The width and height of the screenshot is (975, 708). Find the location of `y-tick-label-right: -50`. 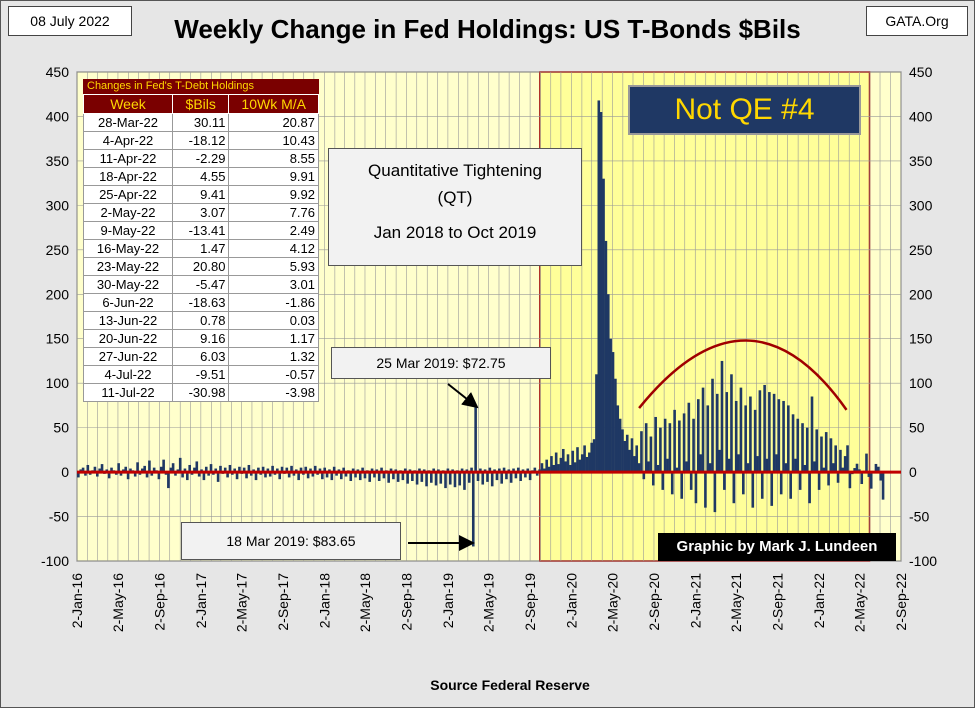

y-tick-label-right: -50 is located at coordinates (919, 517).